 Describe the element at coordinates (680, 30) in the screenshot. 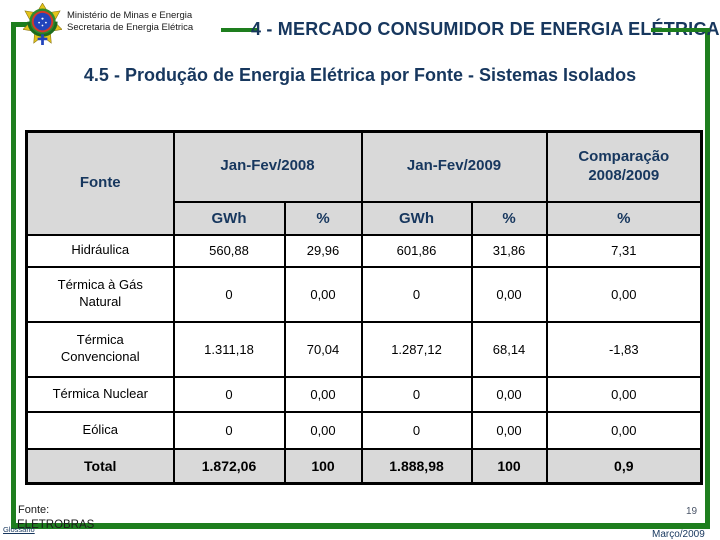

I see `frame-border-top-right` at that location.